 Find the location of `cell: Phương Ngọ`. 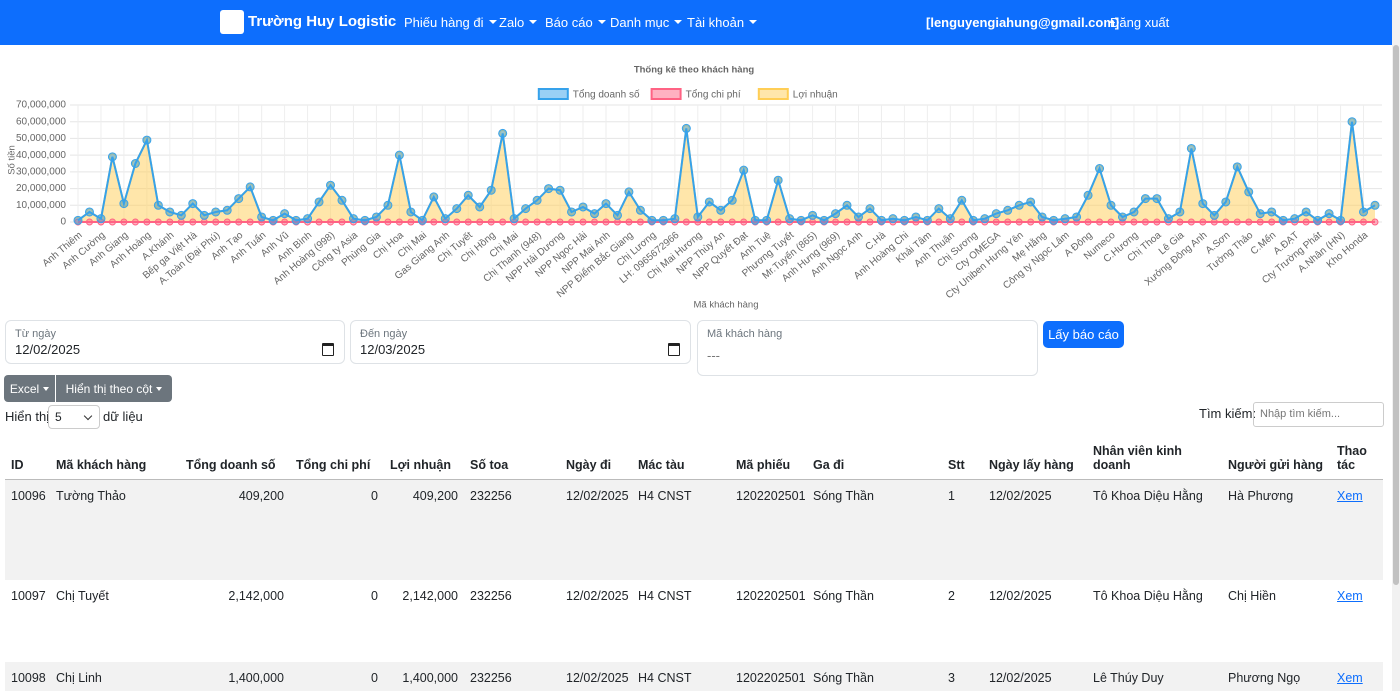

cell: Phương Ngọ is located at coordinates (1276, 676).